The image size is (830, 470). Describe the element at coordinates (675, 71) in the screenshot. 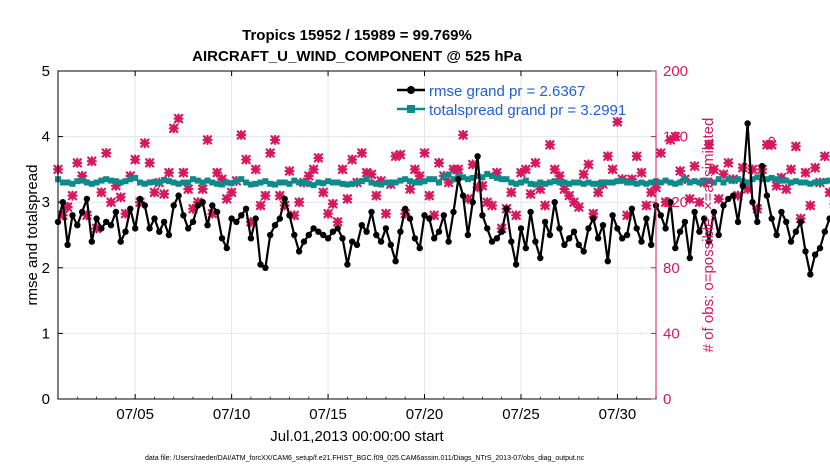

I see `y-right-tick-label: 200` at that location.